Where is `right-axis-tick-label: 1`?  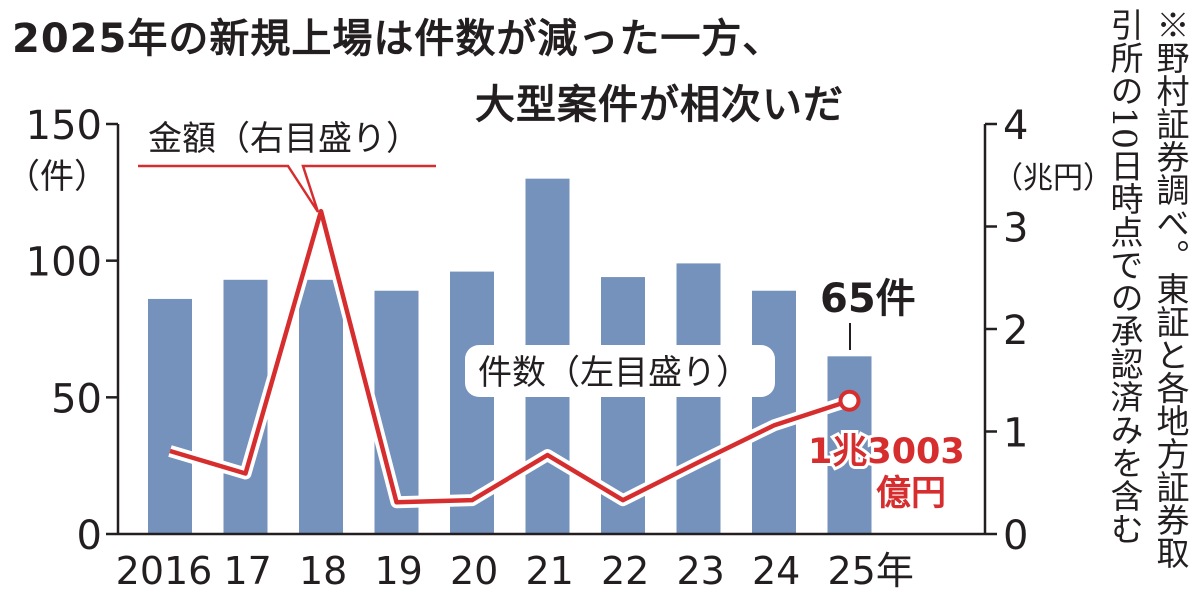 right-axis-tick-label: 1 is located at coordinates (1015, 434).